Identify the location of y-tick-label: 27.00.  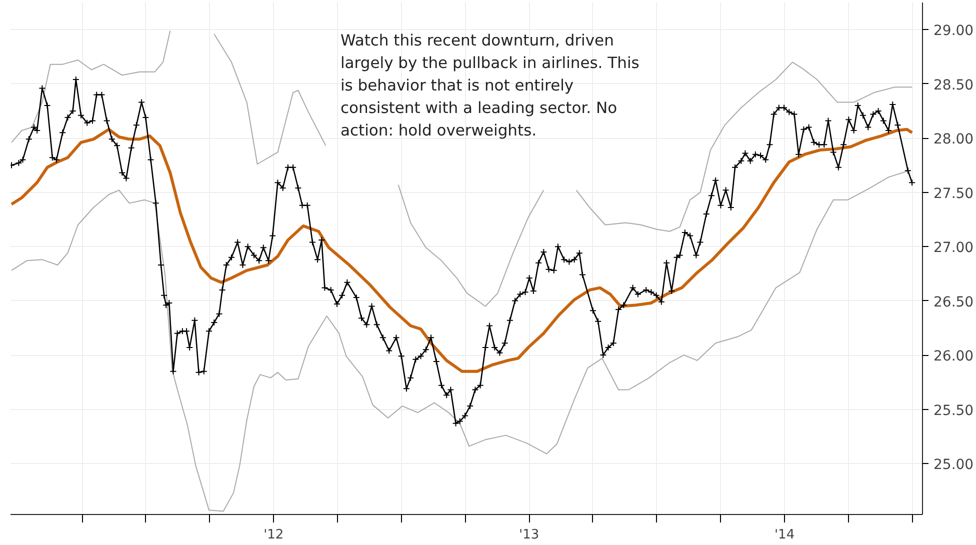
(954, 248).